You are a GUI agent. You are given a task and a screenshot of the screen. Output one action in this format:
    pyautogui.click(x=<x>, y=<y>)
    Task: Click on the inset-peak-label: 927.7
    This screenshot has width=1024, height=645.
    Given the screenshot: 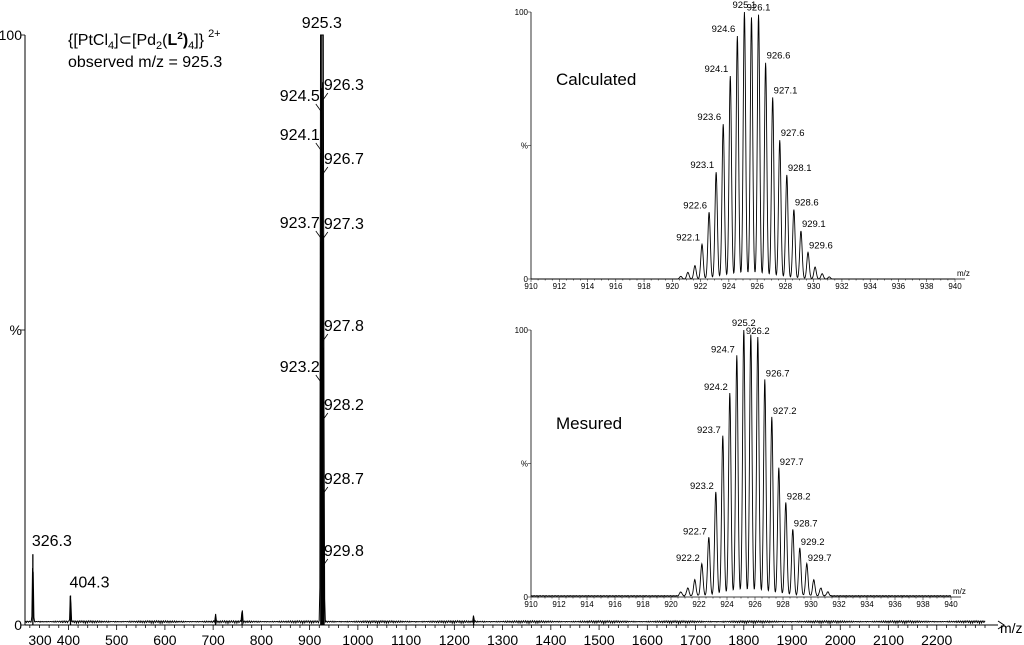 What is the action you would take?
    pyautogui.click(x=792, y=462)
    